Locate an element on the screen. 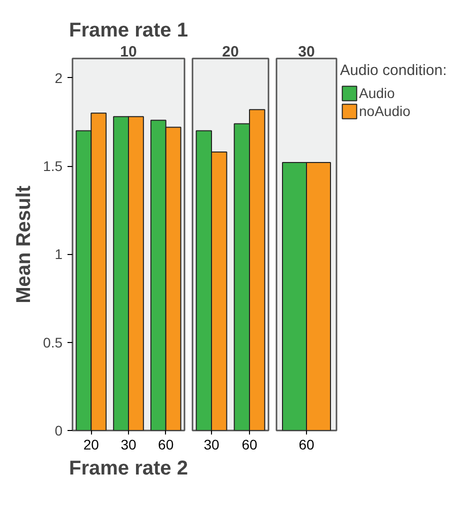 This screenshot has width=470, height=521. chart-subtitle: 20 is located at coordinates (230, 52).